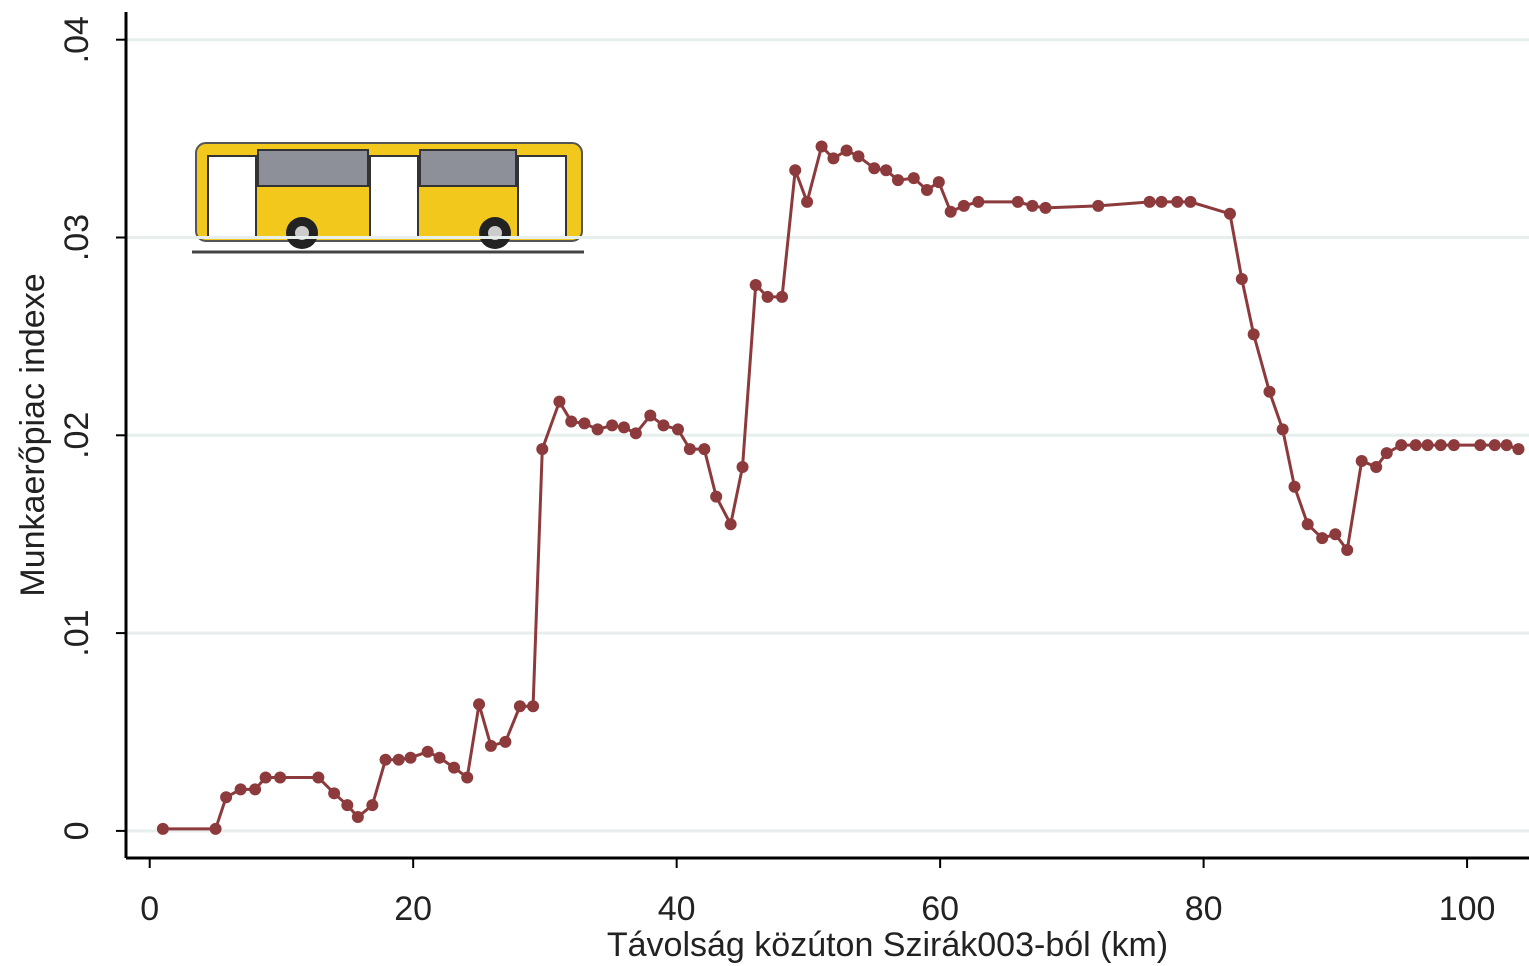 The height and width of the screenshot is (966, 1529). Describe the element at coordinates (77, 39) in the screenshot. I see `y-tick-label: .04` at that location.